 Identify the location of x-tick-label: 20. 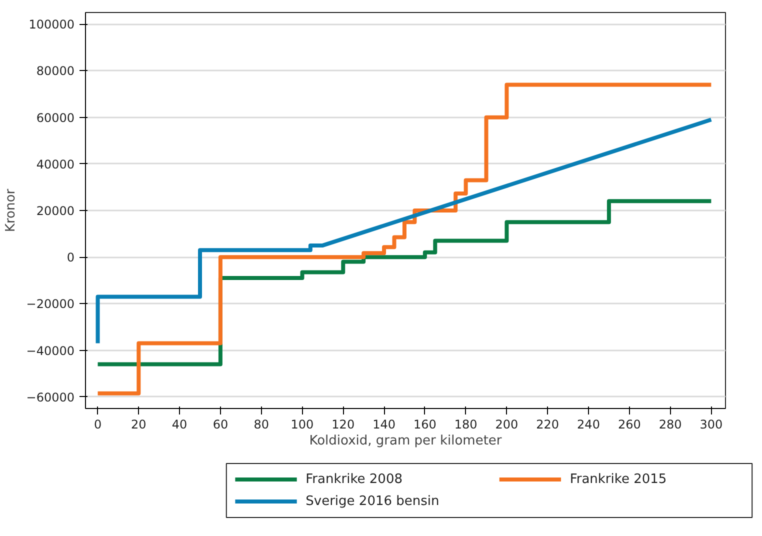
(138, 425).